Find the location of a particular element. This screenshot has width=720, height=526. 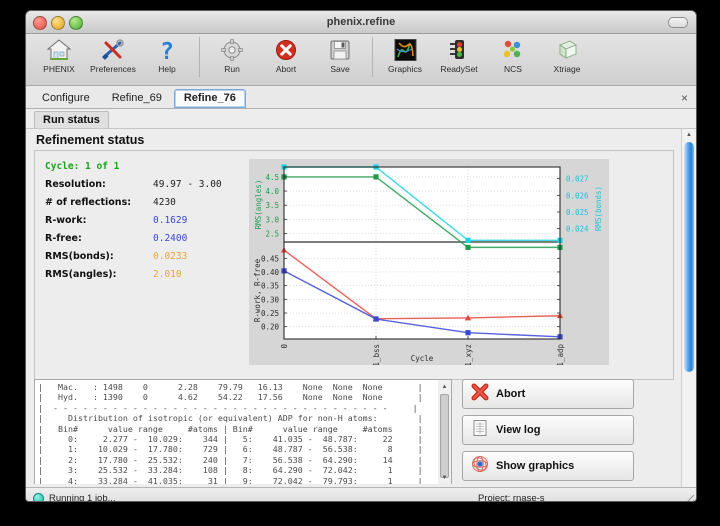

close-tab-icon: × is located at coordinates (684, 98).